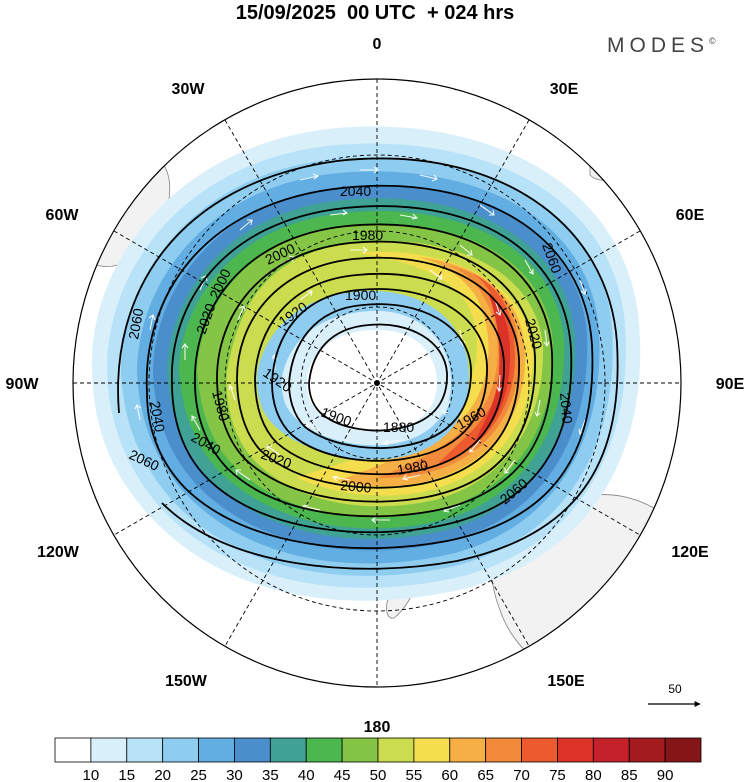  Describe the element at coordinates (690, 215) in the screenshot. I see `lon-label-60e: 60E` at that location.